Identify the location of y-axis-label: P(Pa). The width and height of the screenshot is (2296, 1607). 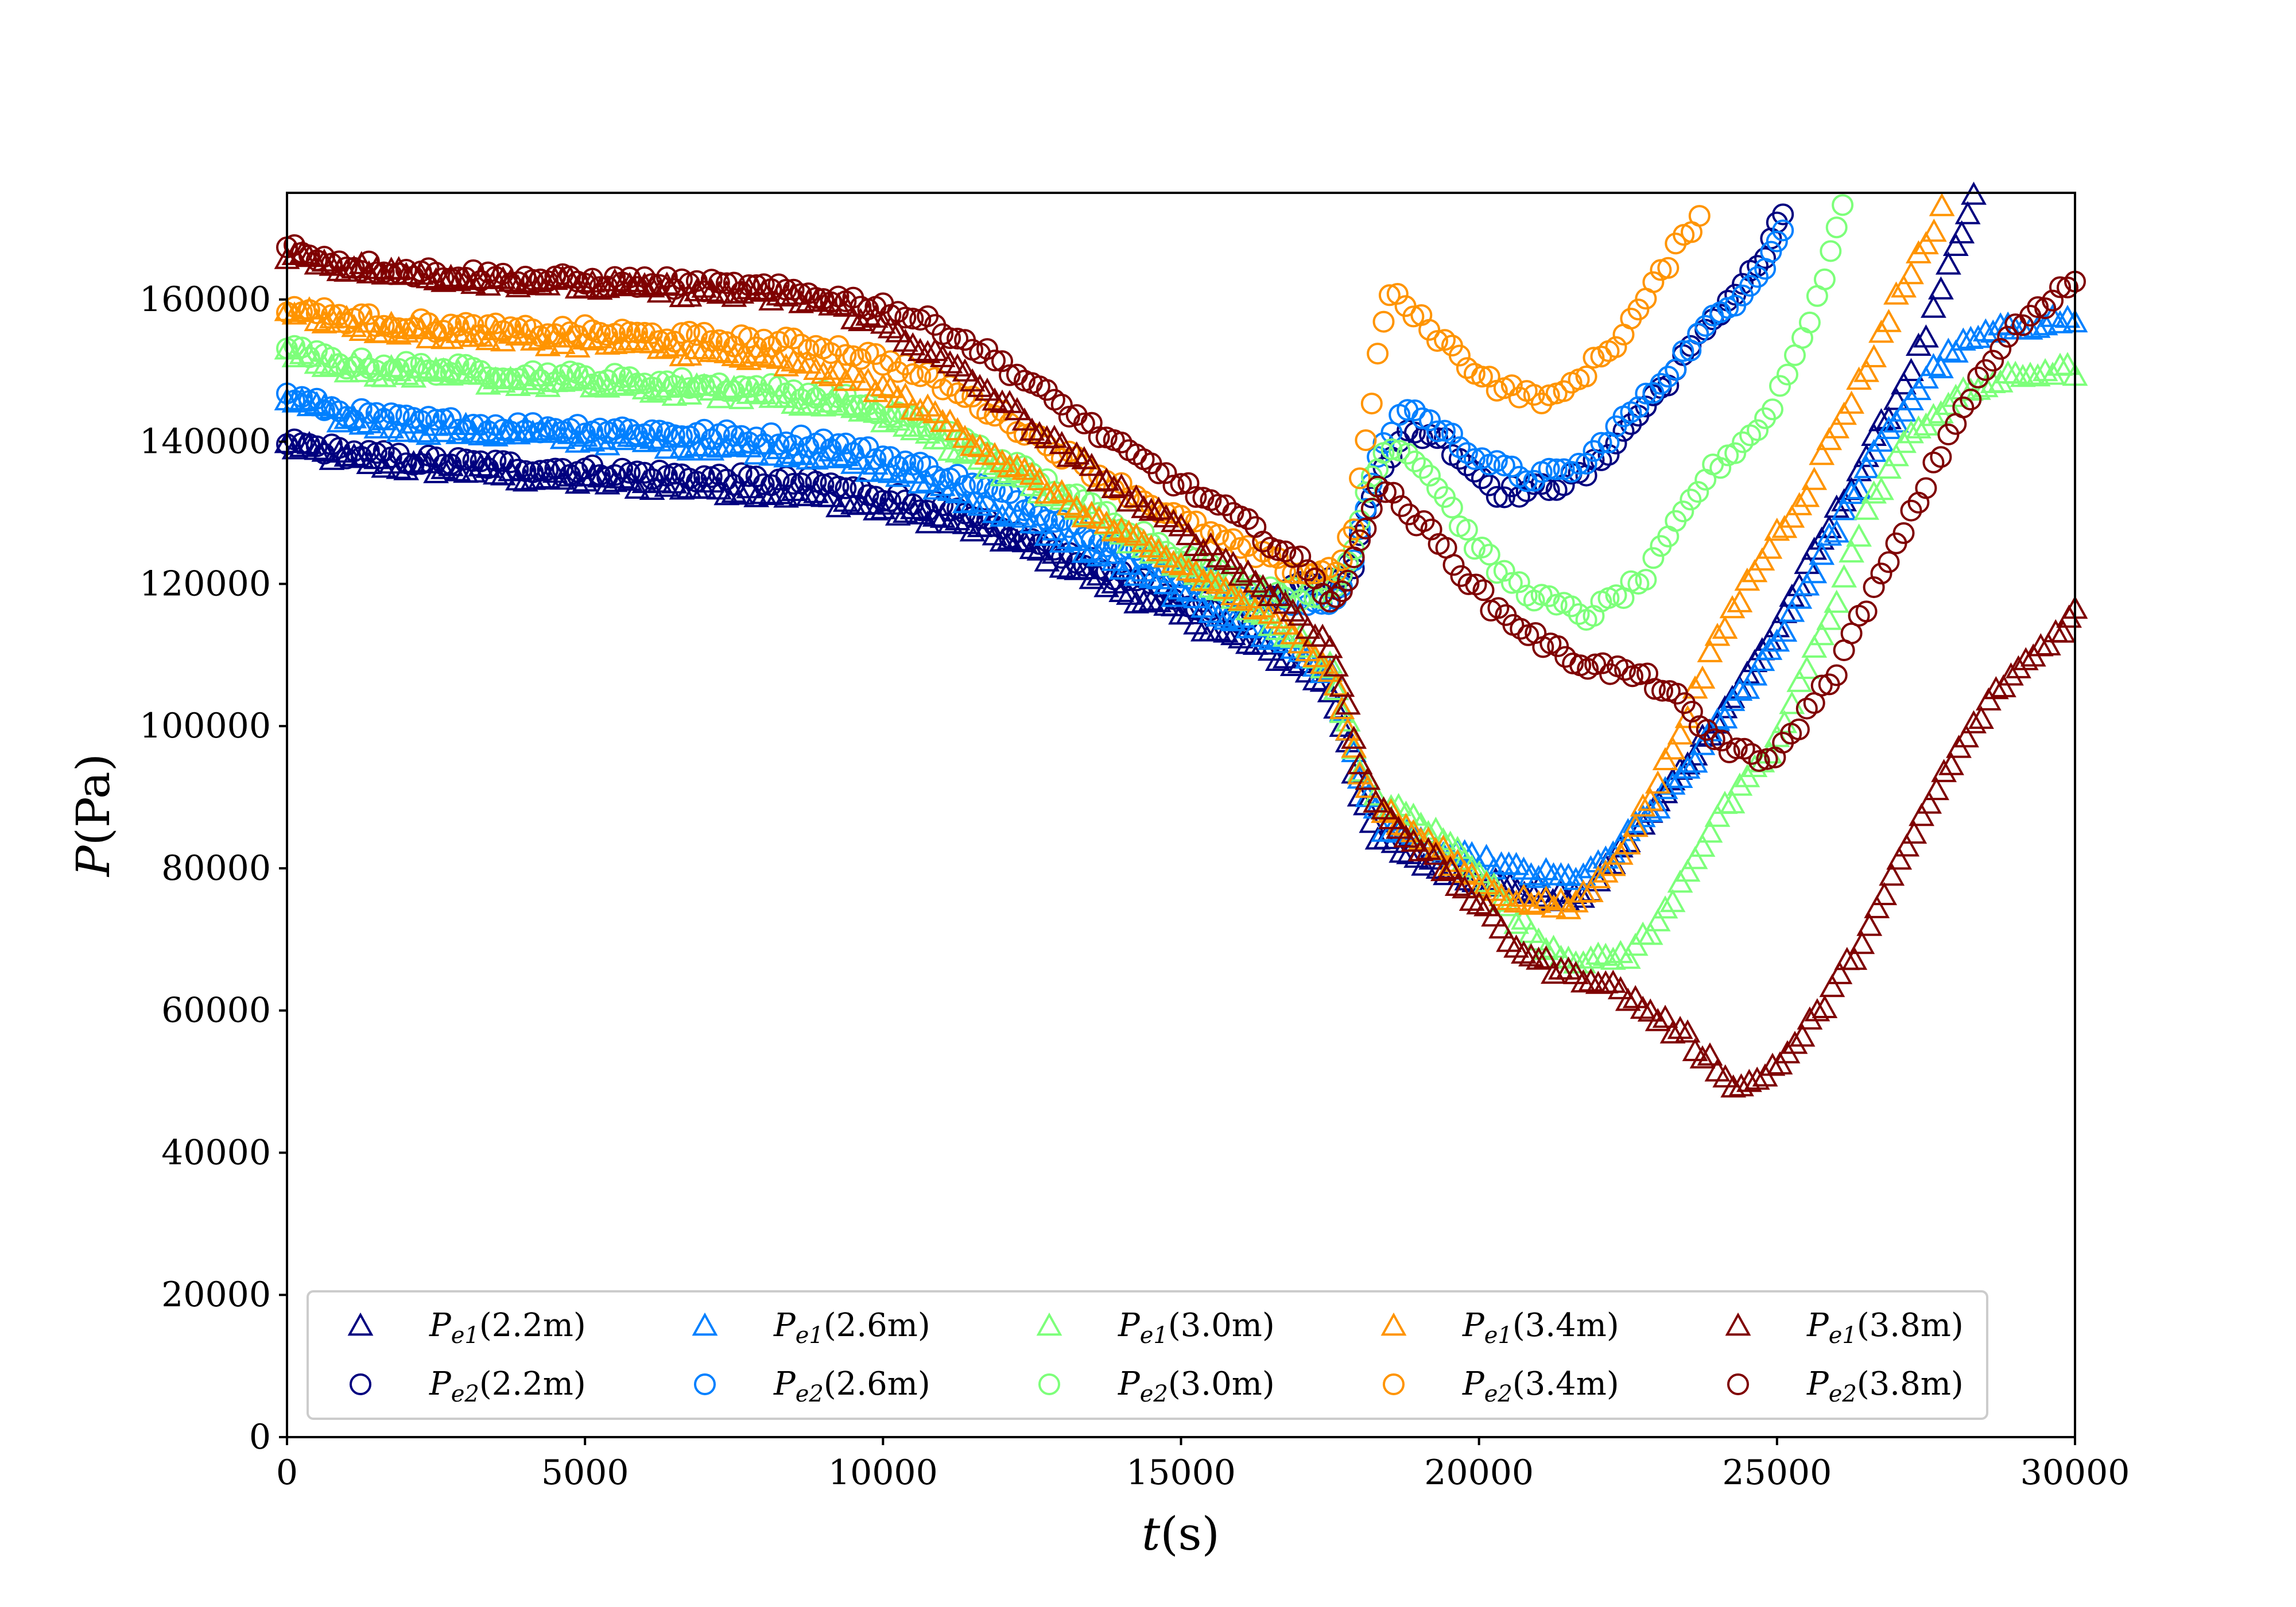
(93, 816).